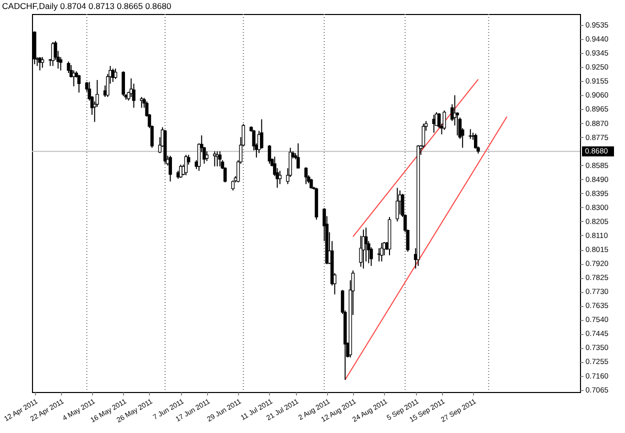  What do you see at coordinates (87, 6) in the screenshot?
I see `chart-title: CADCHF,Daily 0.8704 0.8713 0.8665 0.8680` at bounding box center [87, 6].